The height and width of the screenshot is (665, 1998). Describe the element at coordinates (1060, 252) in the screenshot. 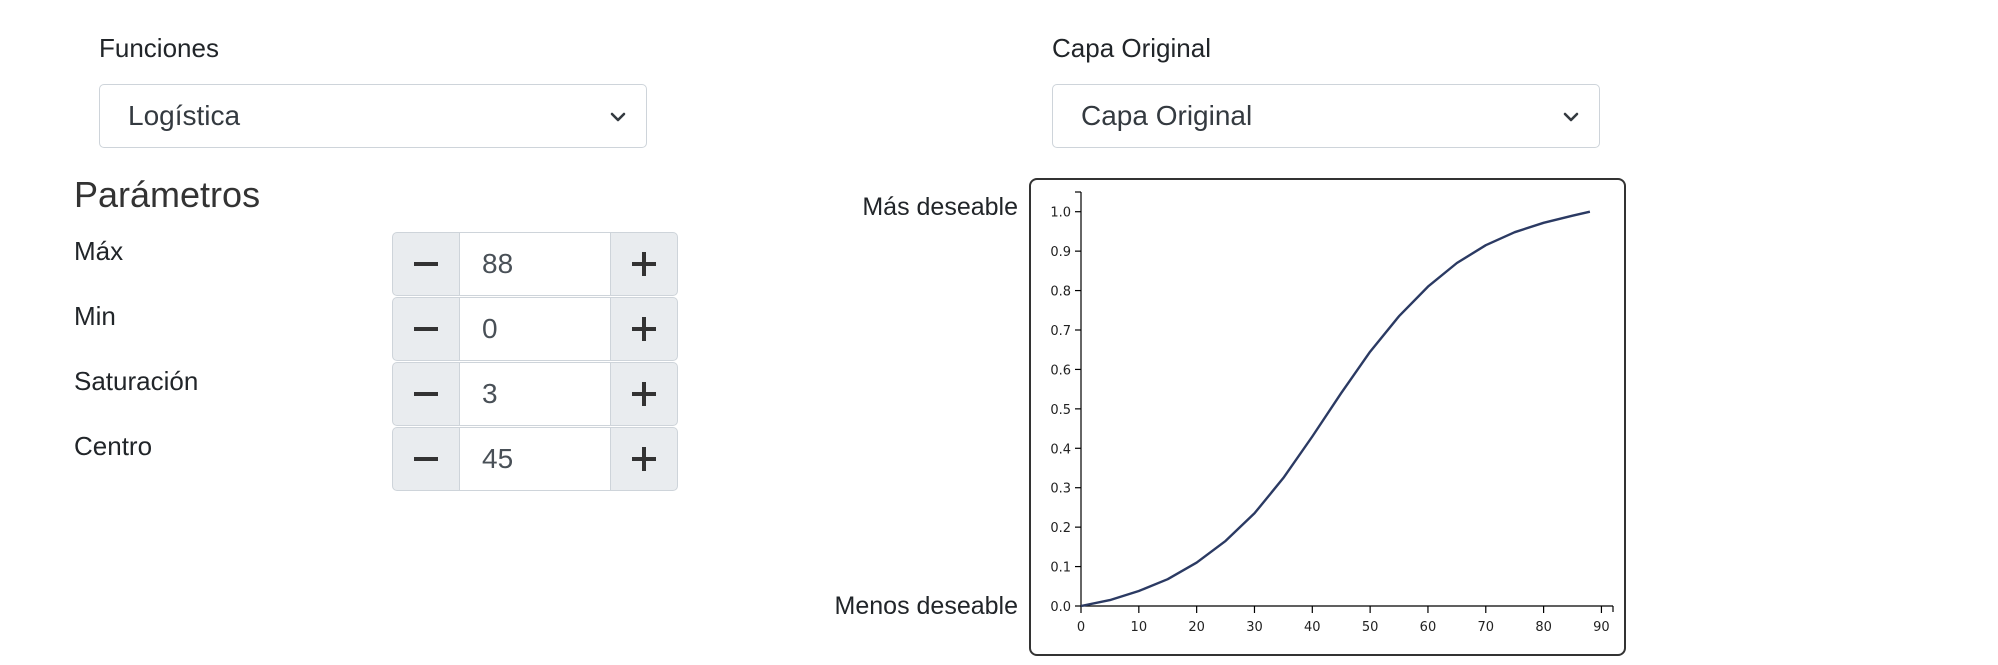

I see `y-tick-label: 0.9` at that location.